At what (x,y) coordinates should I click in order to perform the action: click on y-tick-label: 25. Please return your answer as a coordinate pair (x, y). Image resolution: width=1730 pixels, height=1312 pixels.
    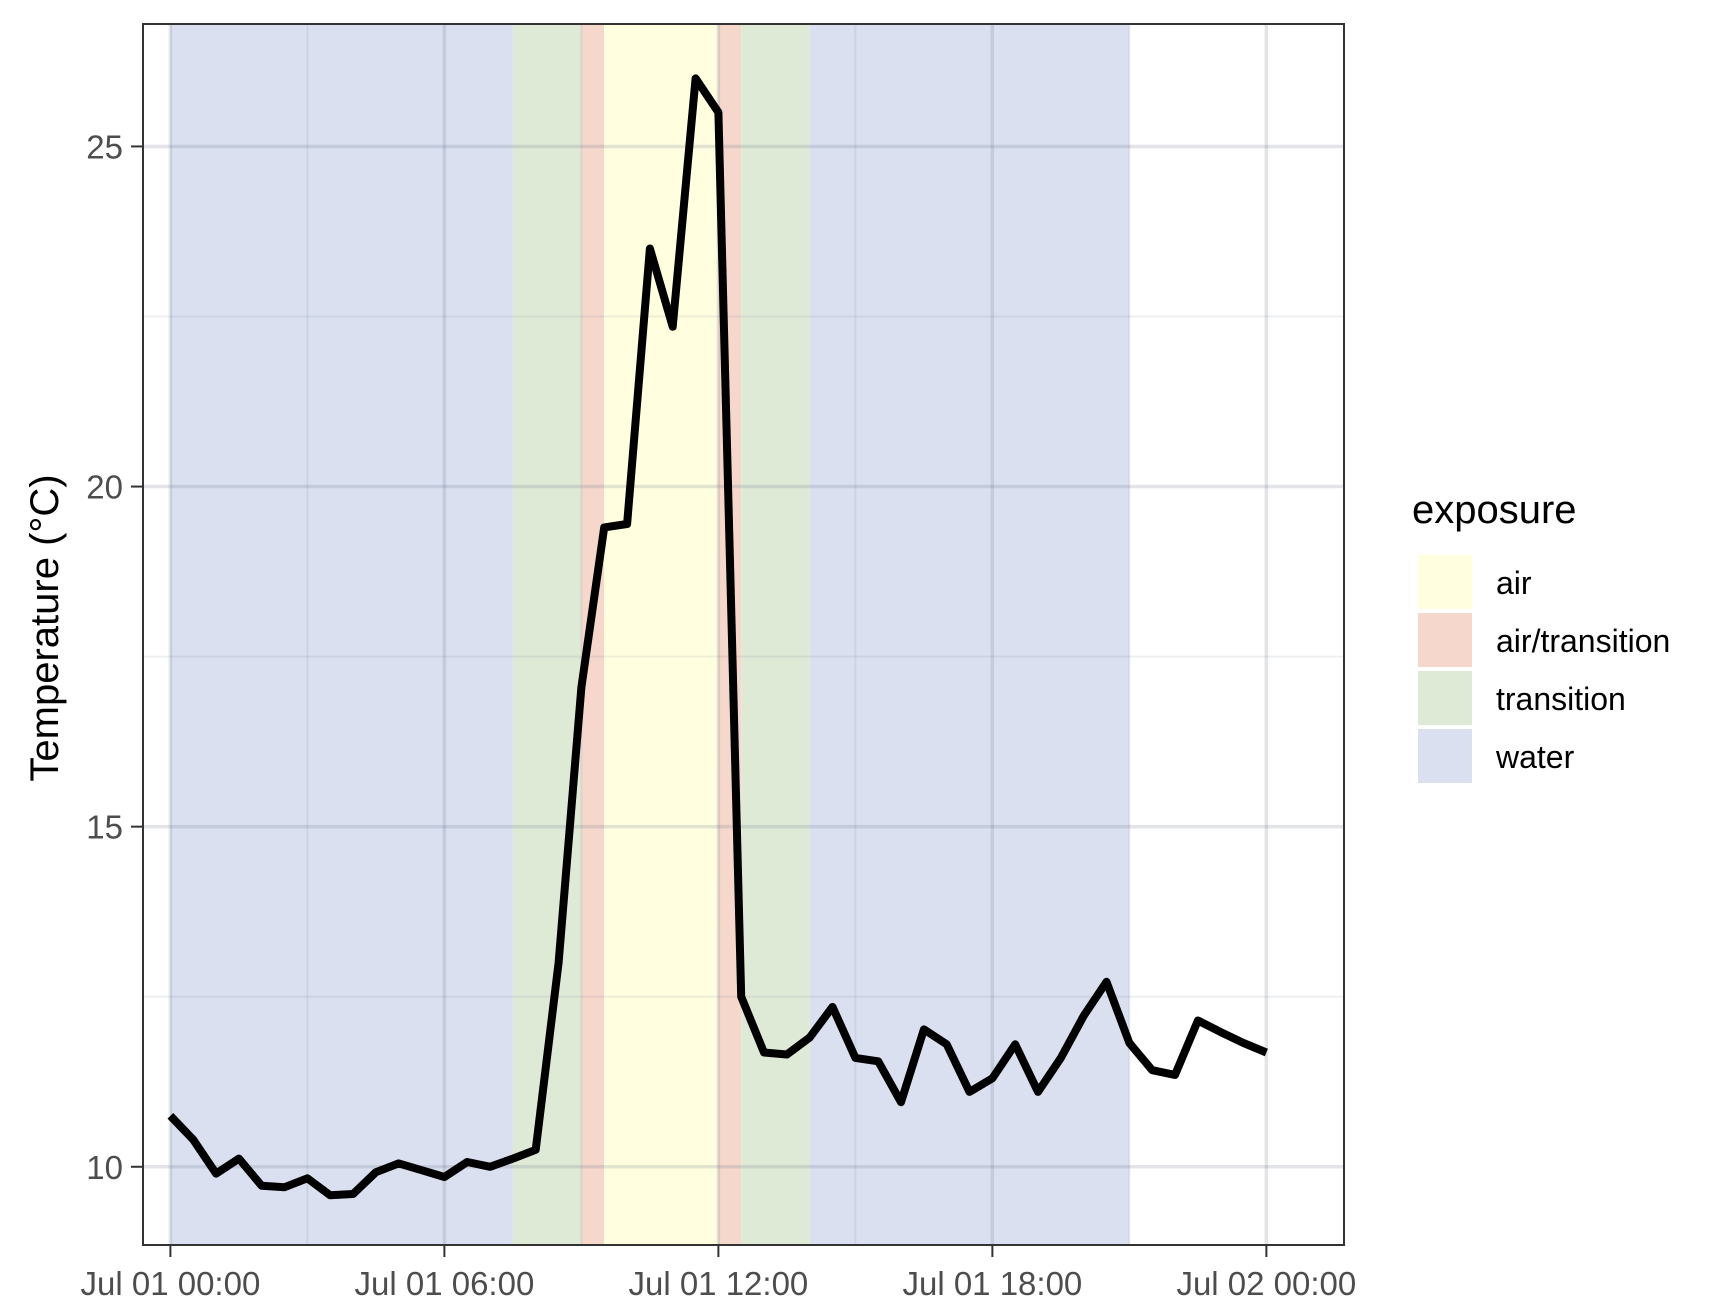
    Looking at the image, I should click on (104, 146).